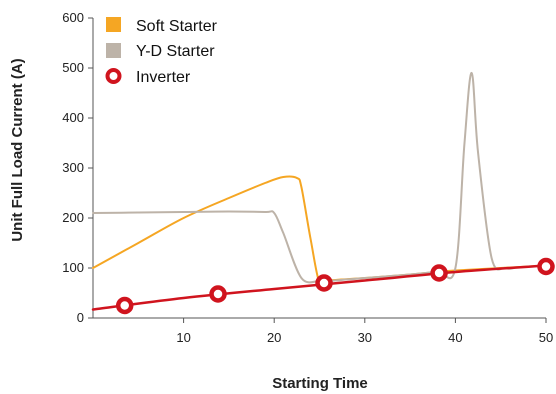  I want to click on x-tick-label: 50, so click(546, 337).